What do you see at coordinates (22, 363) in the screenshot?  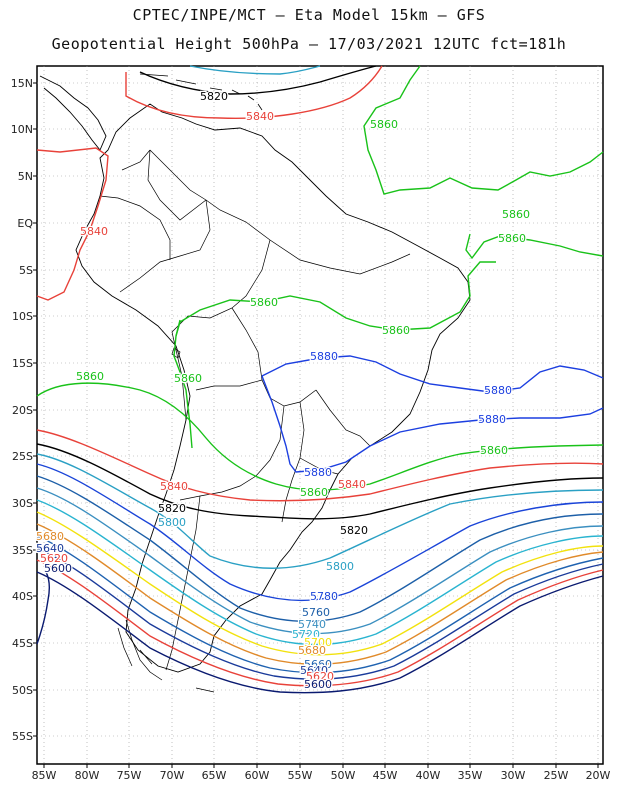 I see `lat-tick-label: 15S` at bounding box center [22, 363].